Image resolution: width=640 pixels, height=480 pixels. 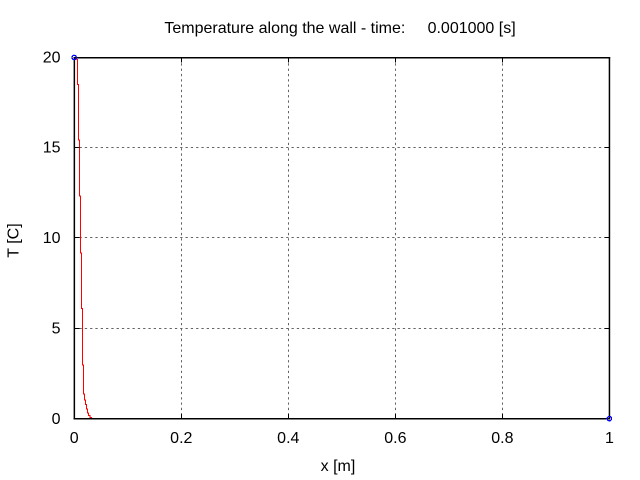 I want to click on svg-text: 10, so click(x=52, y=238).